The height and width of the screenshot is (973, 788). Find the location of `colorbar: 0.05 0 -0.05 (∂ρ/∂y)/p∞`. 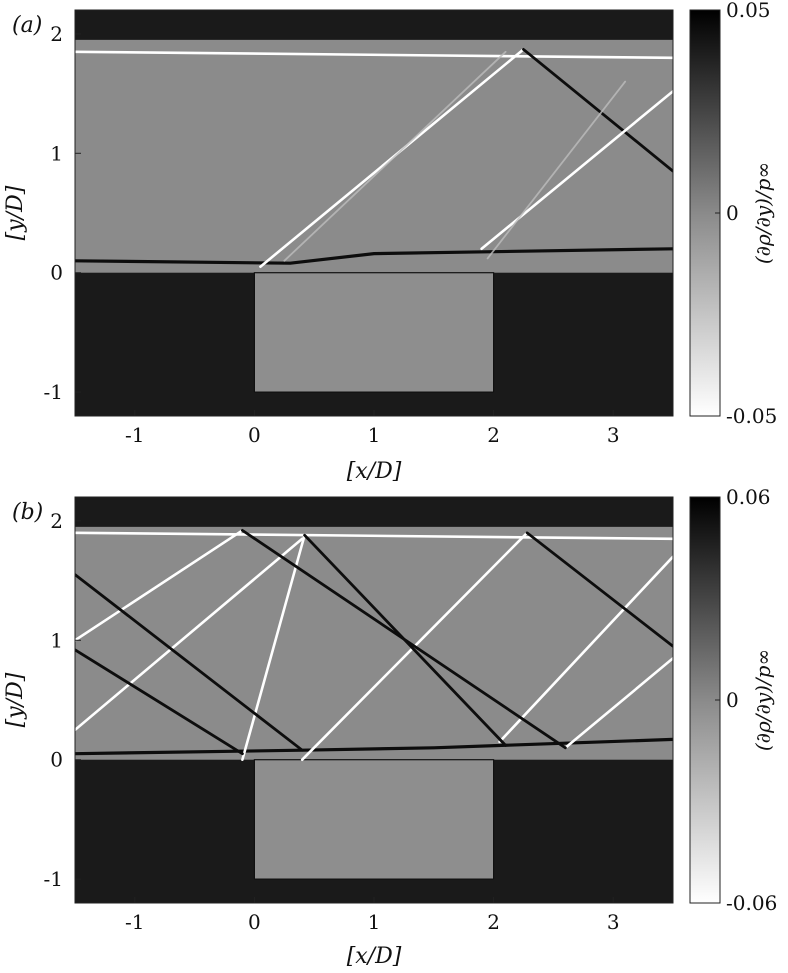

colorbar: 0.05 0 -0.05 (∂ρ/∂y)/p∞ is located at coordinates (733, 214).